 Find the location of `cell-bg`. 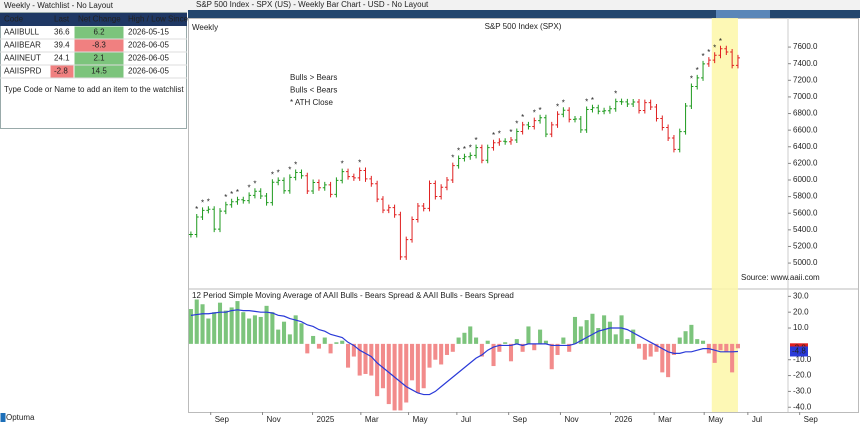

cell-bg is located at coordinates (99, 71).